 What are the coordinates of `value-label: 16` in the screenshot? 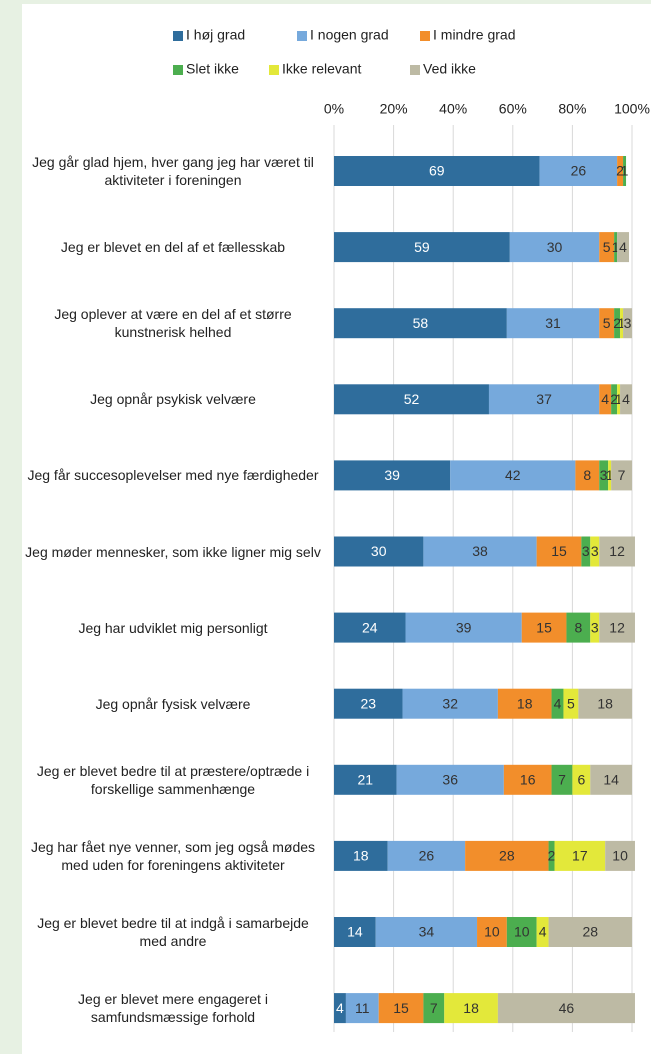 It's located at (528, 780).